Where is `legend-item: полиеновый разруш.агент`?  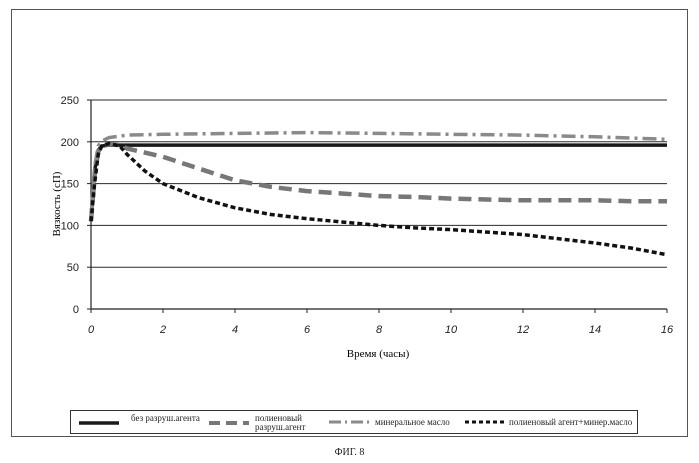 legend-item: полиеновый разруш.агент is located at coordinates (277, 422).